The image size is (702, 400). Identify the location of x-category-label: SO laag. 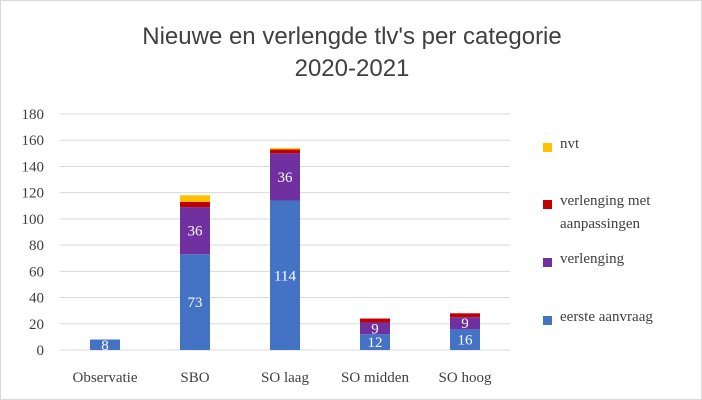
(285, 378).